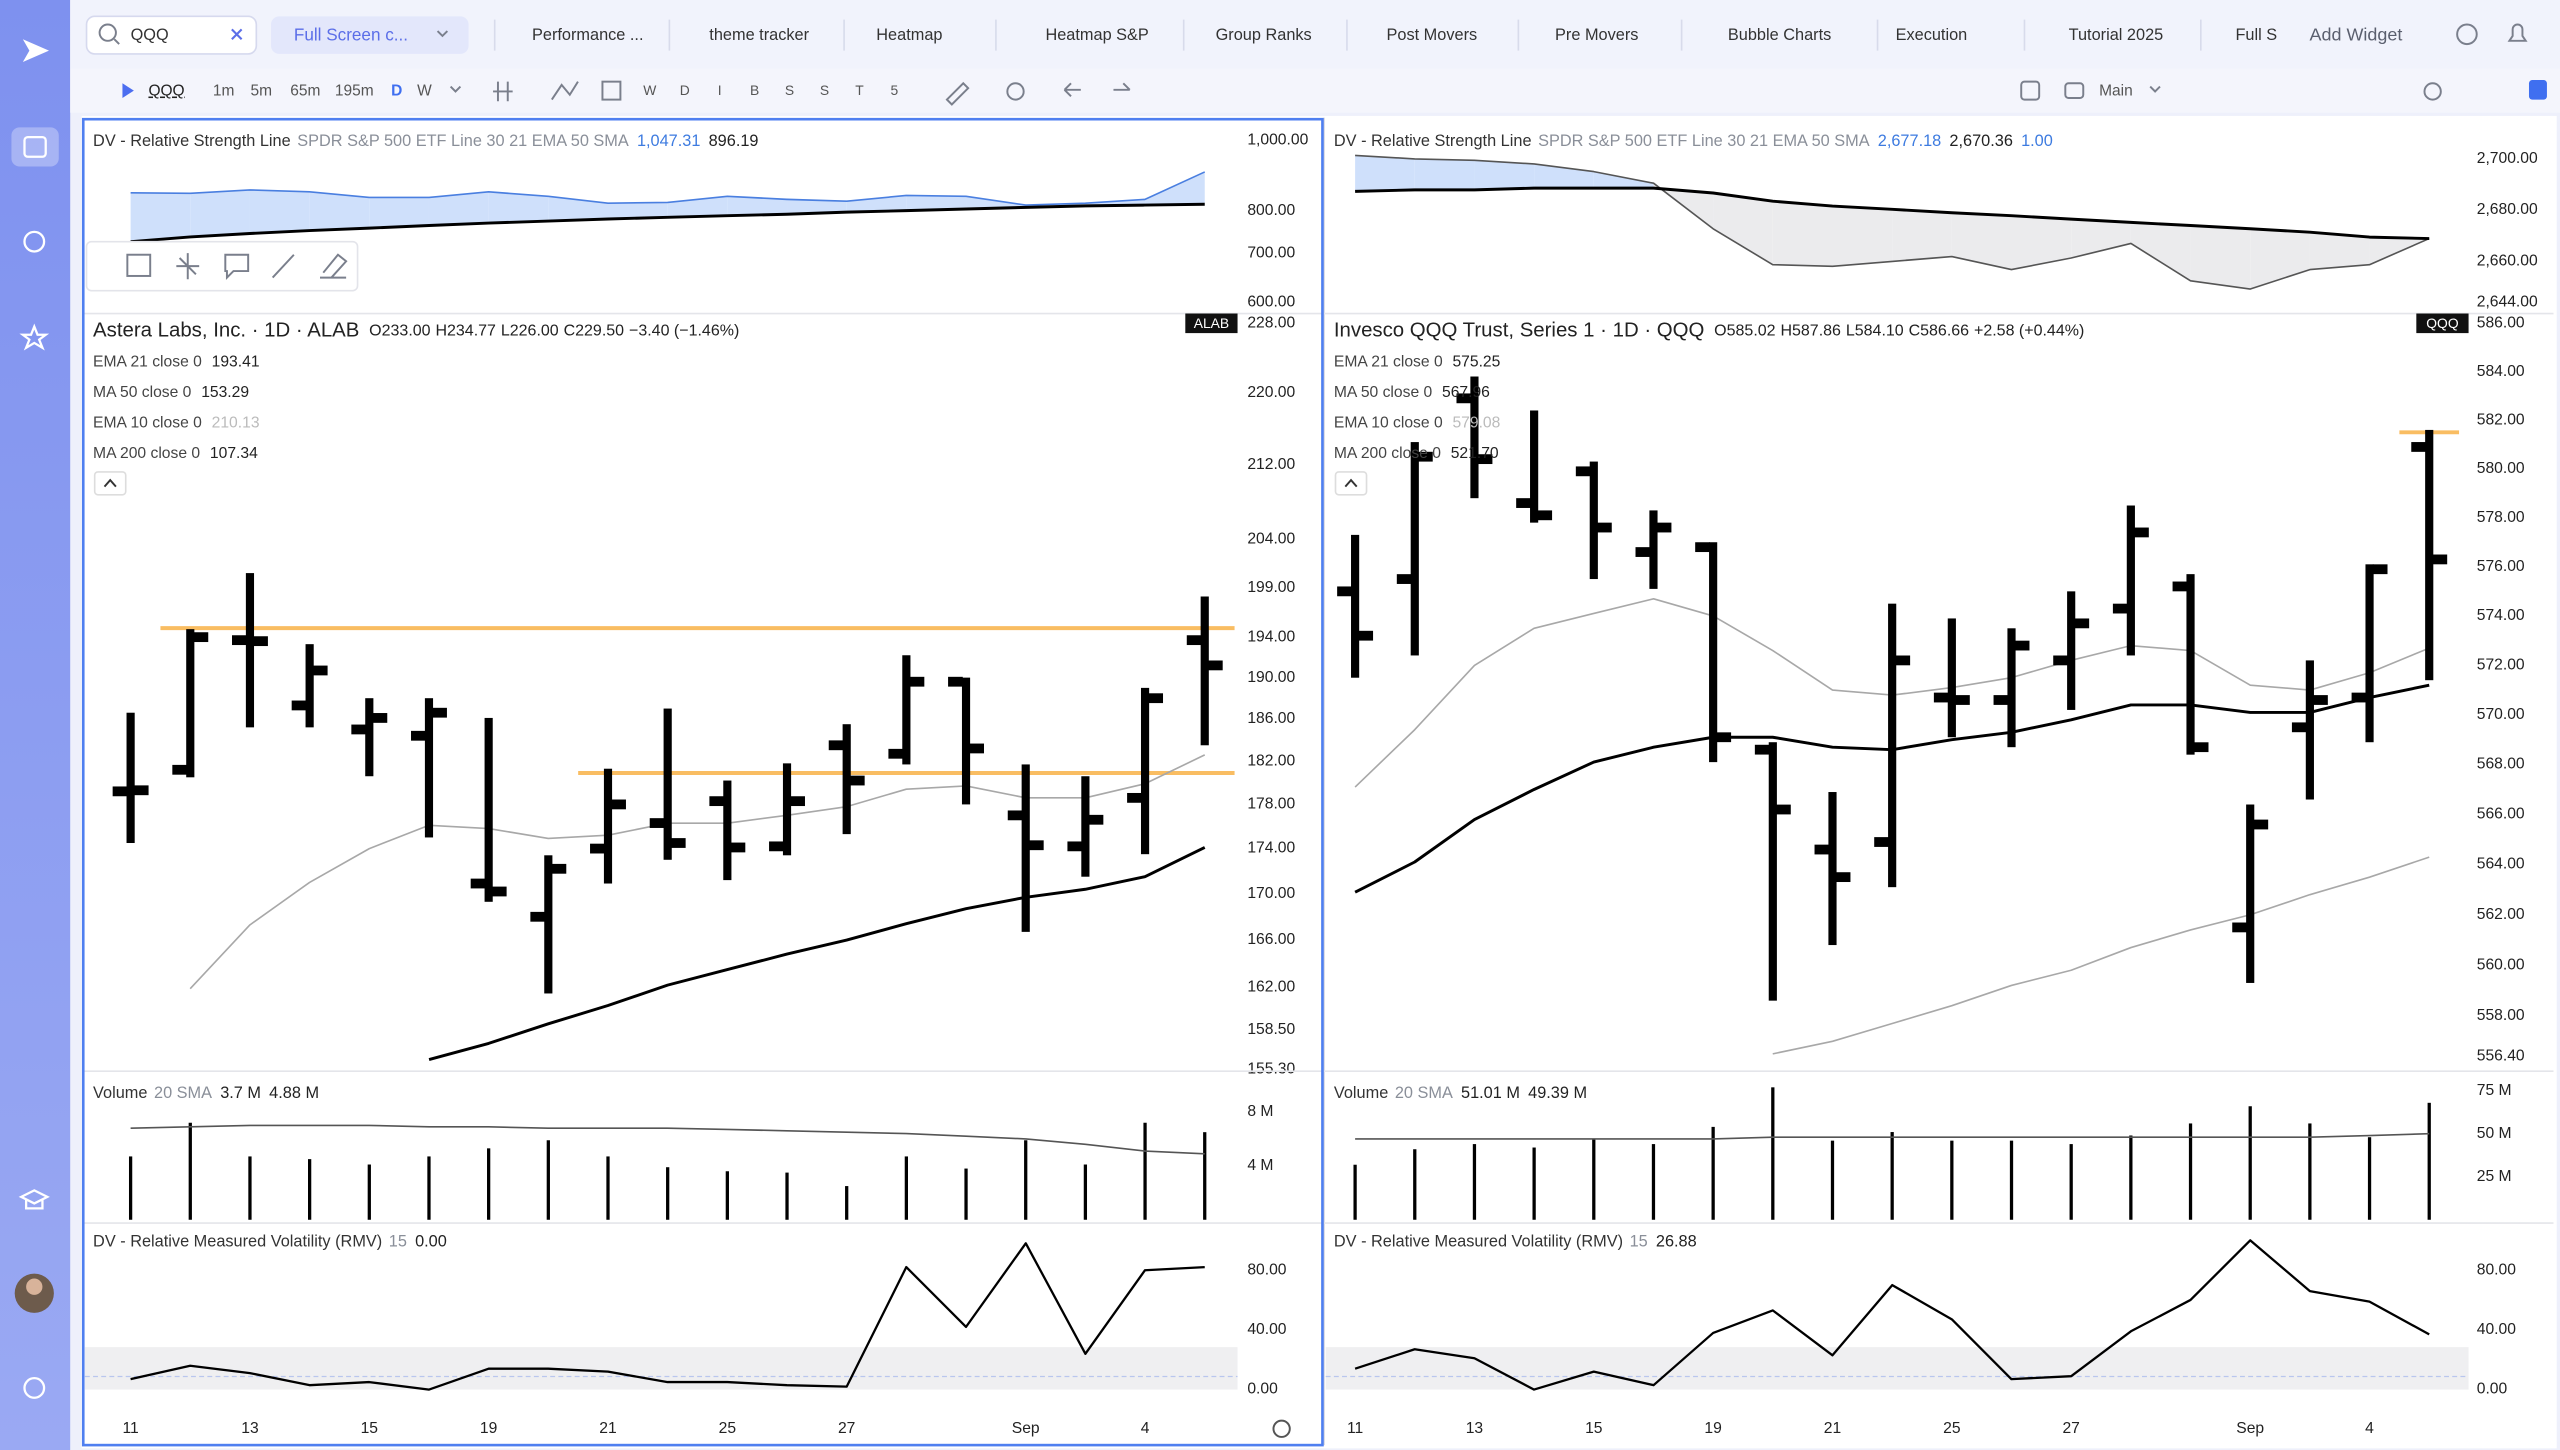 The image size is (2560, 1450). Describe the element at coordinates (2442, 323) in the screenshot. I see `symbol-badge` at that location.